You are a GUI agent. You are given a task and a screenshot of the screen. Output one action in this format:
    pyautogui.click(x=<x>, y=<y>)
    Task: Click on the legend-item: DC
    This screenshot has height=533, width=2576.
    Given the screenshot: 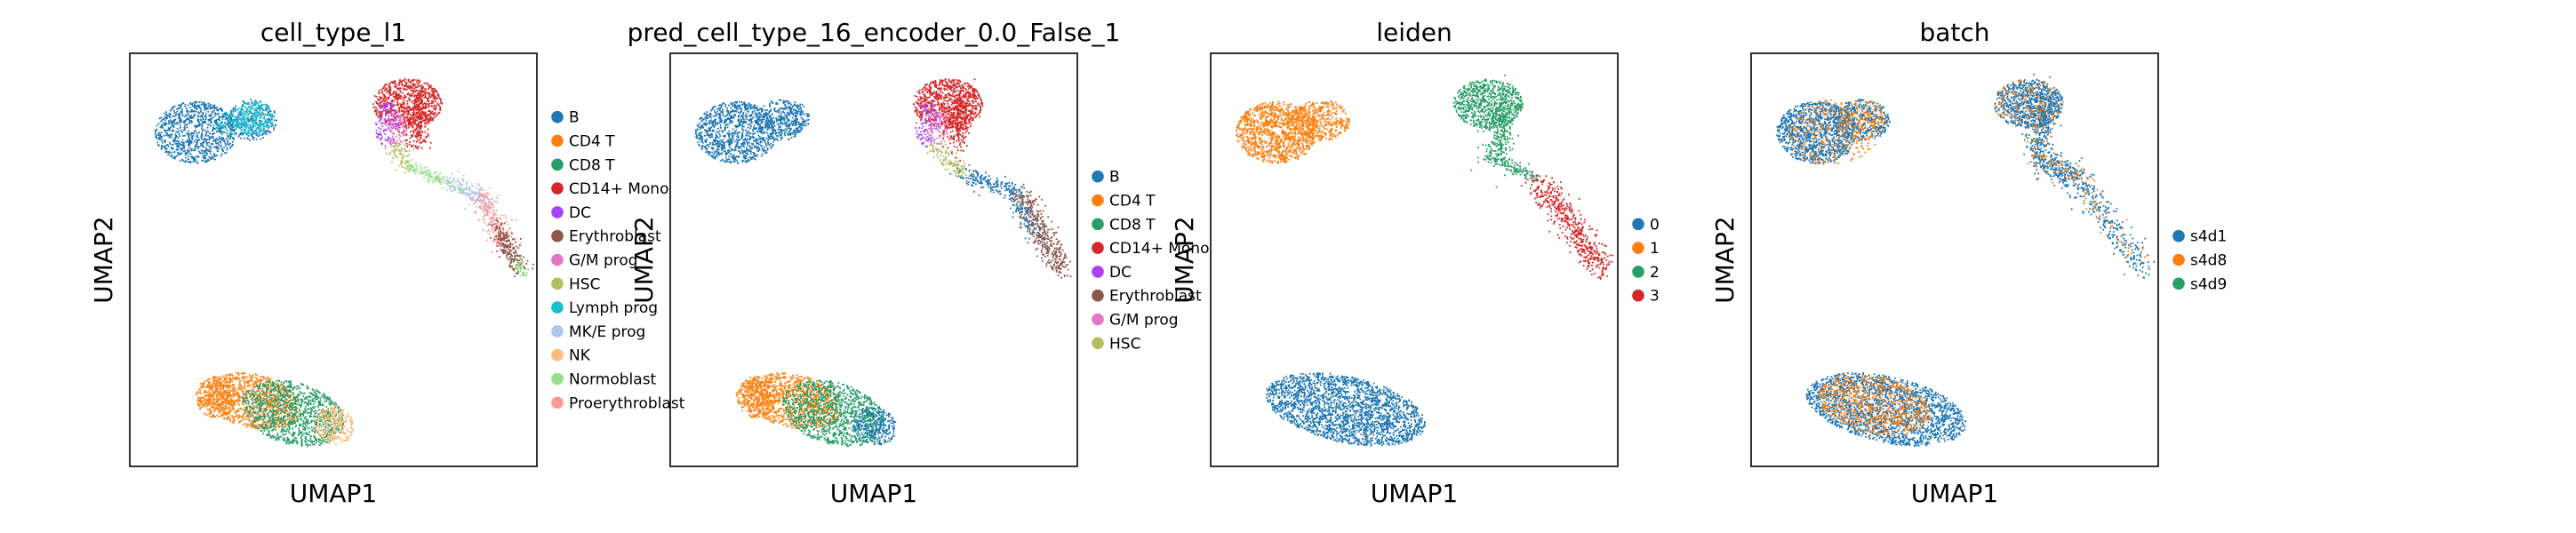 What is the action you would take?
    pyautogui.click(x=571, y=213)
    